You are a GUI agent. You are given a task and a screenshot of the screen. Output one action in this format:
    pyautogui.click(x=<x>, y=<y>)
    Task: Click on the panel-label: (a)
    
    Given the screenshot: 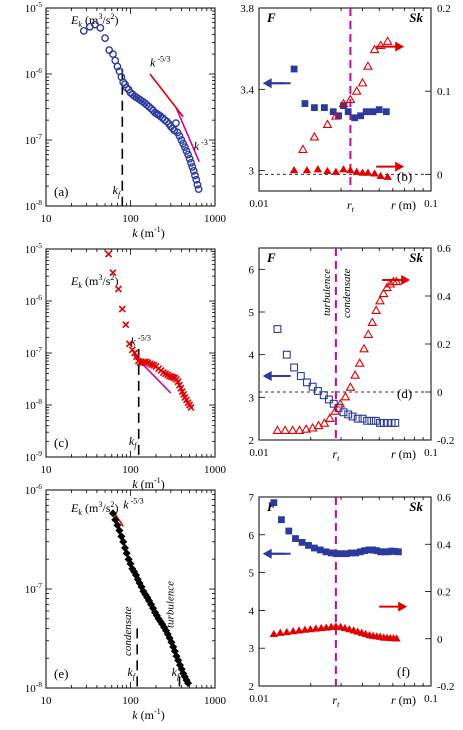 What is the action you would take?
    pyautogui.click(x=61, y=191)
    